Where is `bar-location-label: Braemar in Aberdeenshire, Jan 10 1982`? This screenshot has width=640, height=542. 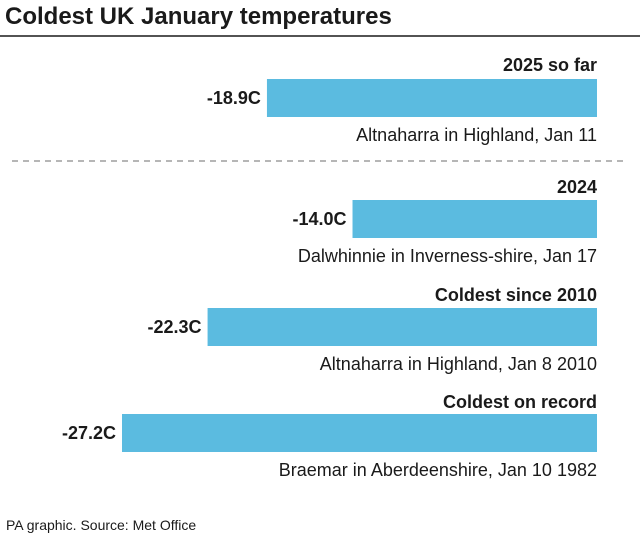
bar-location-label: Braemar in Aberdeenshire, Jan 10 1982 is located at coordinates (438, 470).